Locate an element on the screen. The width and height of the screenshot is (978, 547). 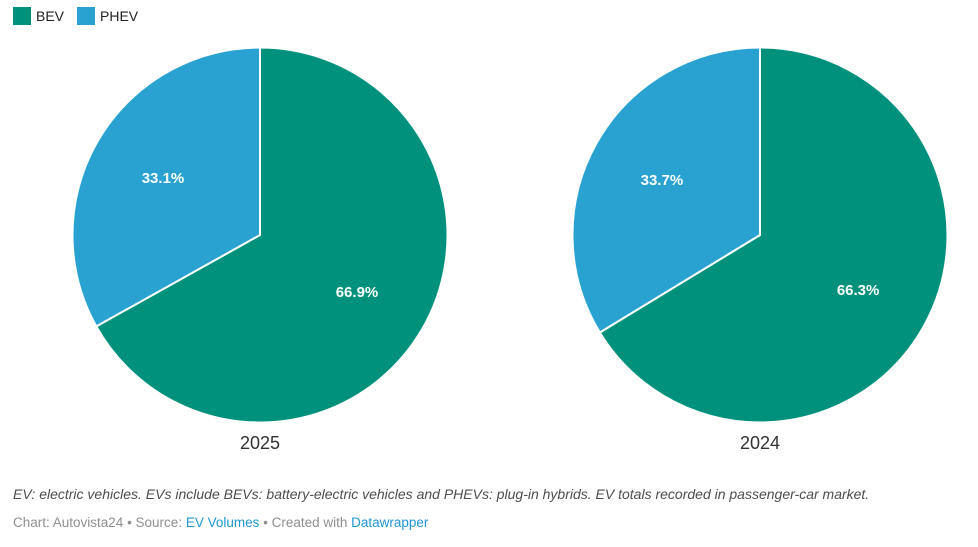
legend-label-phev: PHEV is located at coordinates (119, 16).